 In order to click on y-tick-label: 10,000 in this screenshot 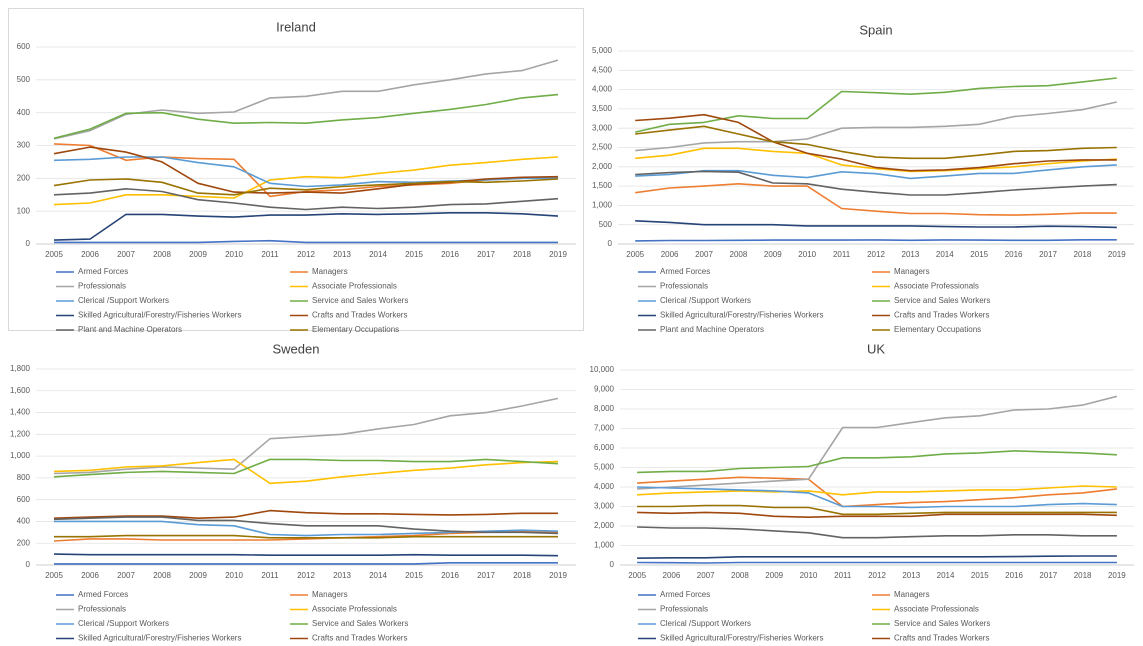, I will do `click(602, 369)`.